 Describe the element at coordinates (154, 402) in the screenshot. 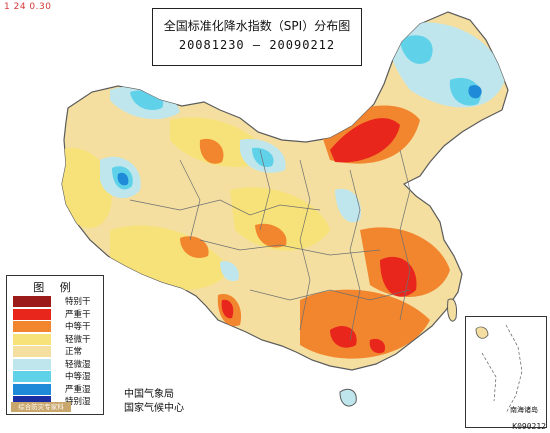

I see `credits: 中国气象局 国家气候中心` at that location.